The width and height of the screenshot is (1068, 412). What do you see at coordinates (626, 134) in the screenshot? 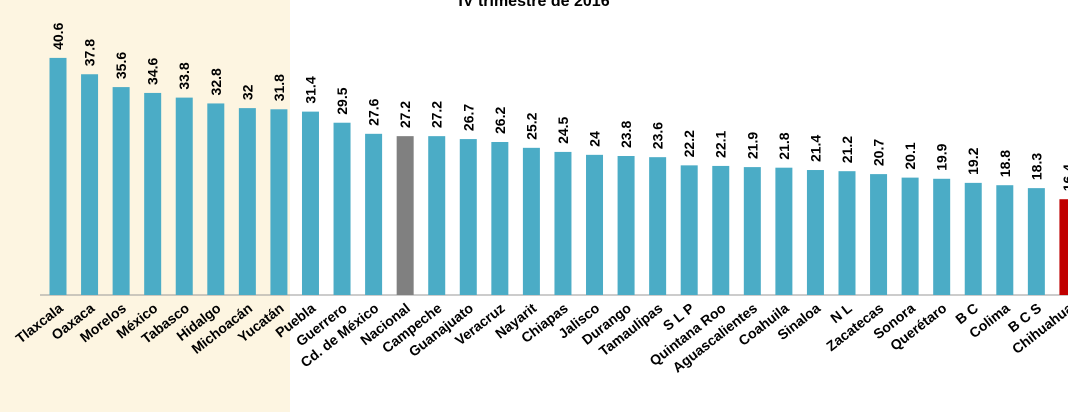
I see `value-label: 23.8` at bounding box center [626, 134].